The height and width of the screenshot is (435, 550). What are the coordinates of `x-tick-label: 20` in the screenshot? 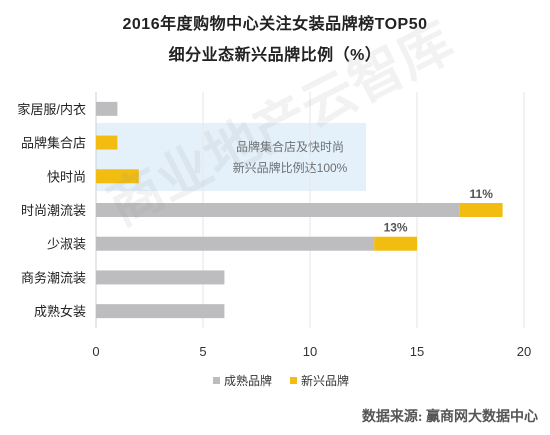 It's located at (524, 351).